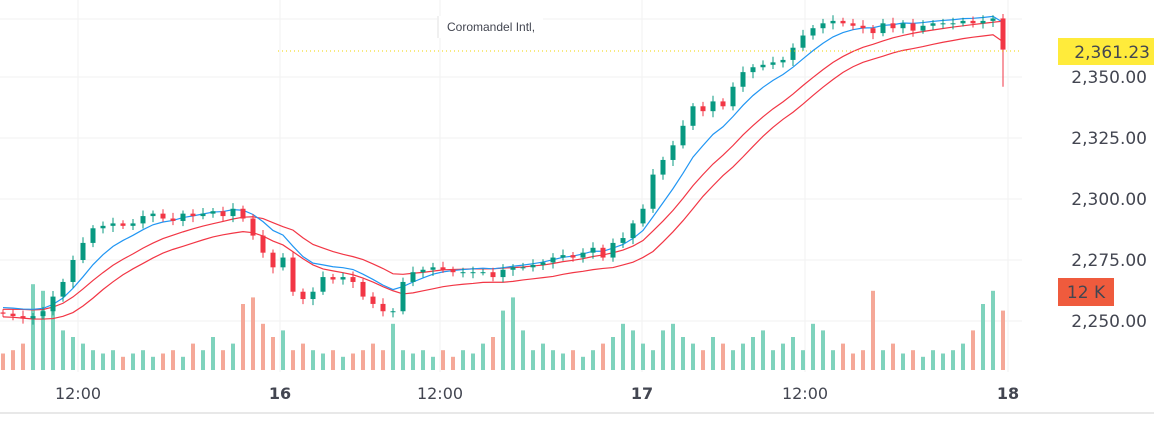  Describe the element at coordinates (1109, 322) in the screenshot. I see `price-tick-label: 2,250.00` at that location.